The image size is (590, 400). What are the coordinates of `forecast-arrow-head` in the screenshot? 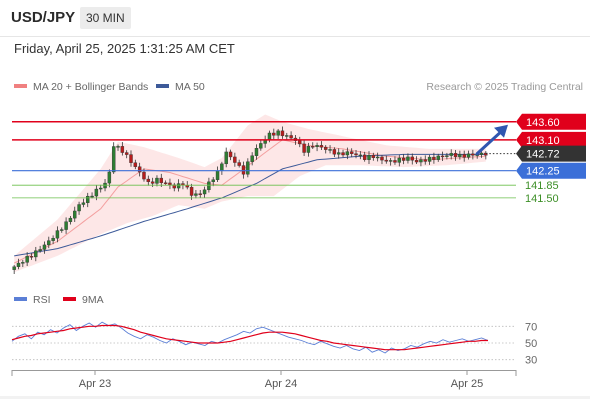 It's located at (501, 131).